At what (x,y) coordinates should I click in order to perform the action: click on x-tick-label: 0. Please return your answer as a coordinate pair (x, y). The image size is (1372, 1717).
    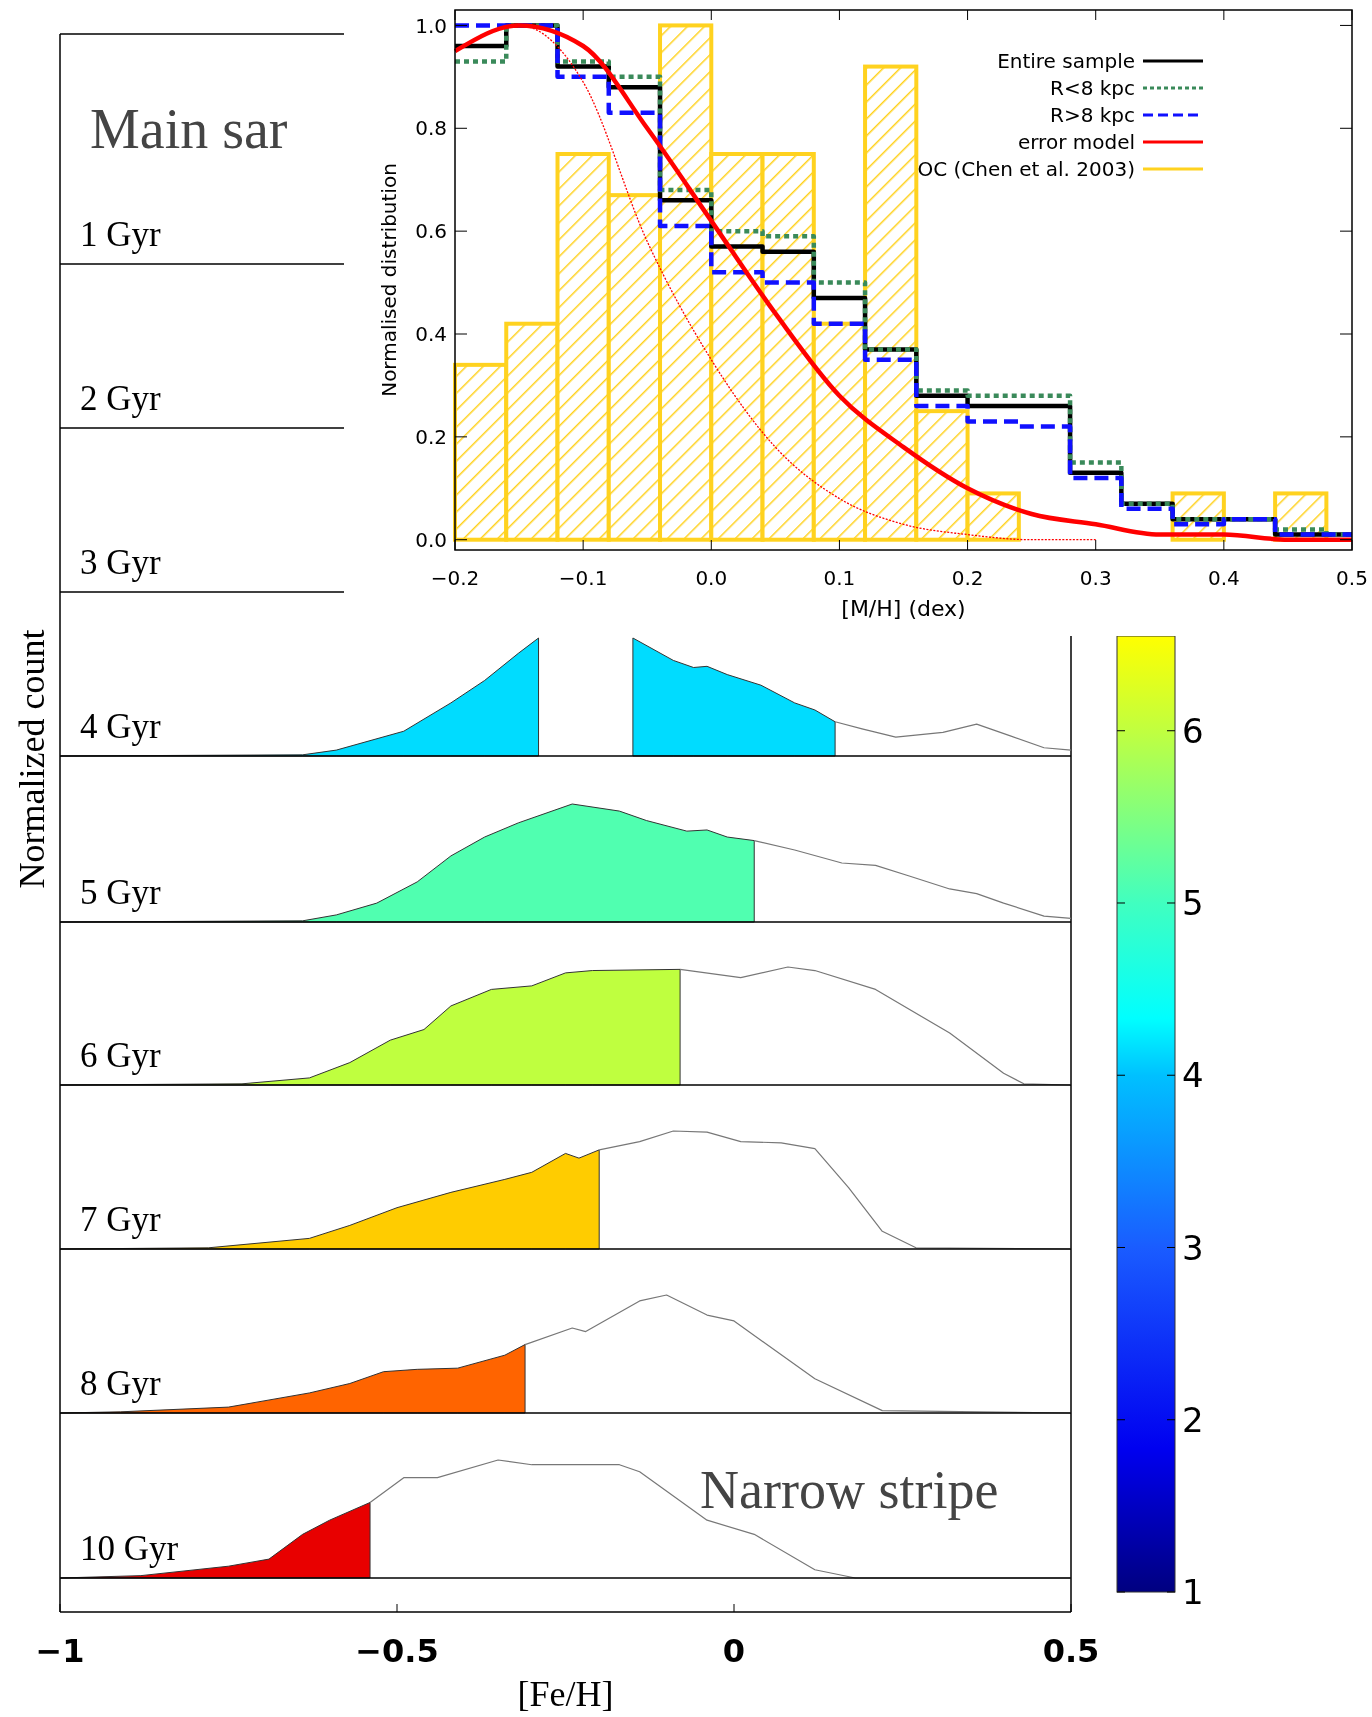
    Looking at the image, I should click on (734, 1651).